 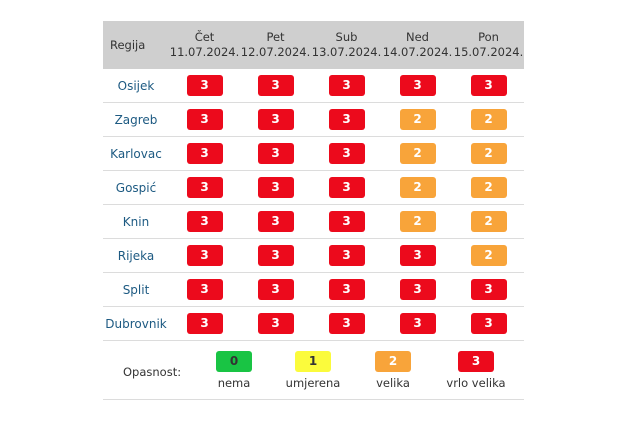 What do you see at coordinates (393, 383) in the screenshot?
I see `legend-label: velika` at bounding box center [393, 383].